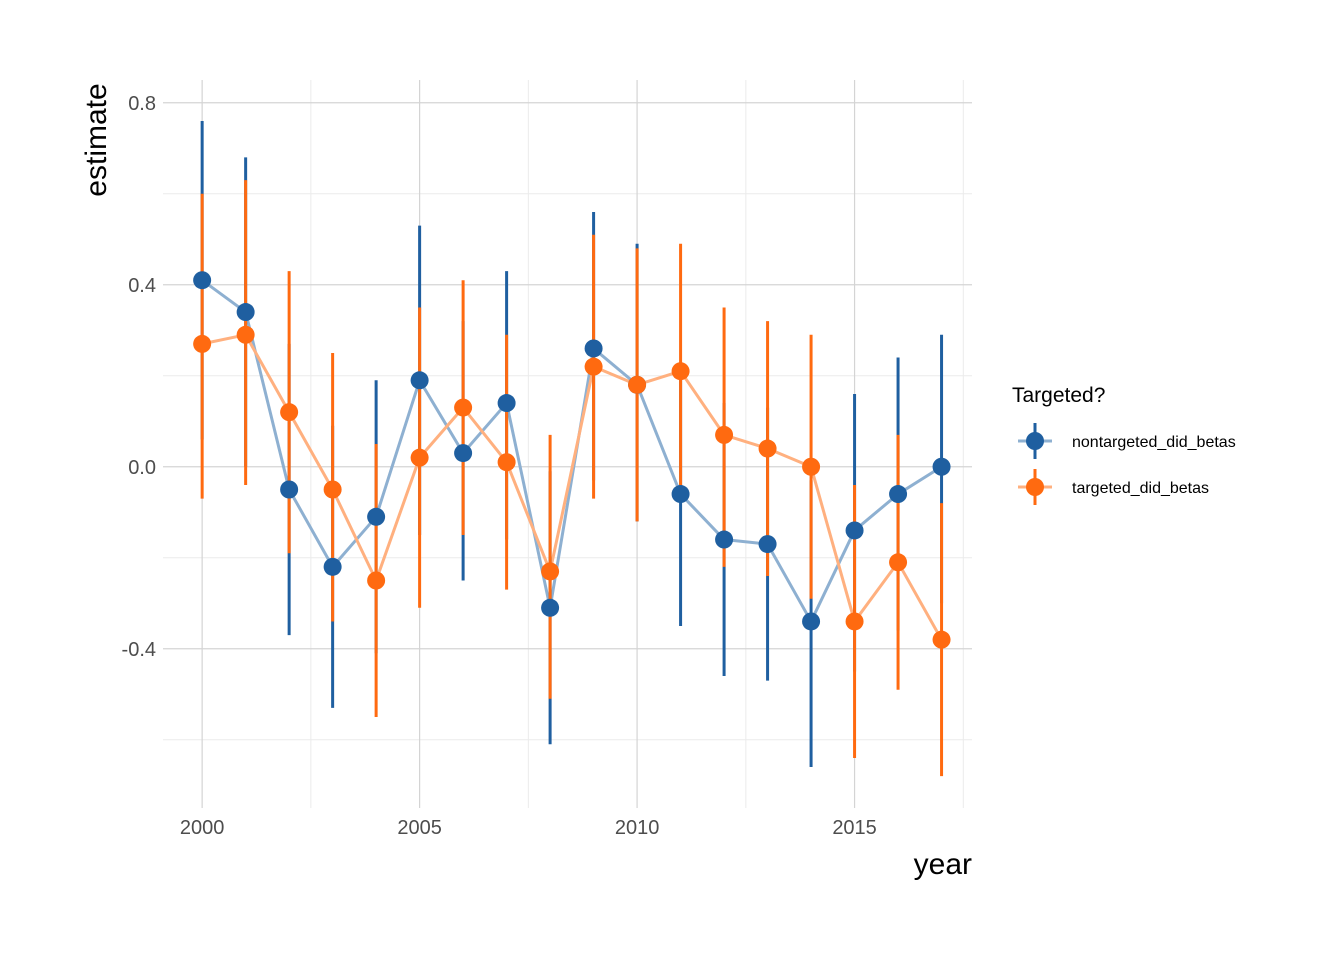 The width and height of the screenshot is (1344, 960). What do you see at coordinates (96, 139) in the screenshot?
I see `y-axis-title: estimate` at bounding box center [96, 139].